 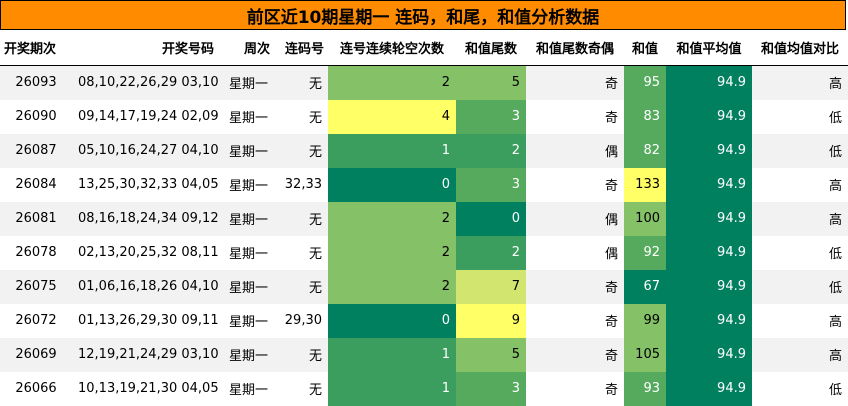 I want to click on cell-issue: 26069, so click(x=36, y=354).